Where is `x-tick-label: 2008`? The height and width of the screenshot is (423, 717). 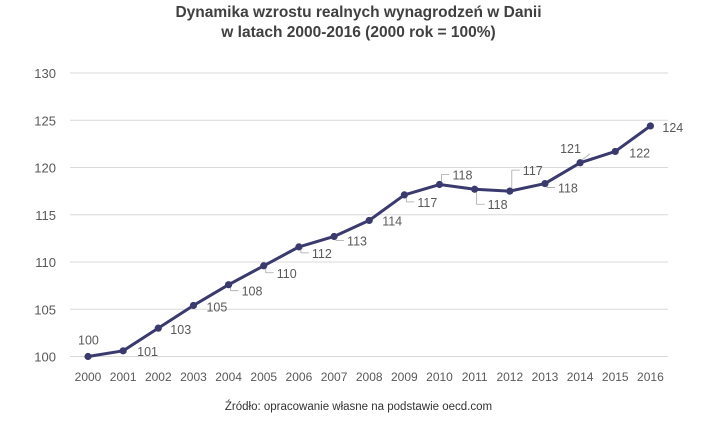
x-tick-label: 2008 is located at coordinates (369, 377).